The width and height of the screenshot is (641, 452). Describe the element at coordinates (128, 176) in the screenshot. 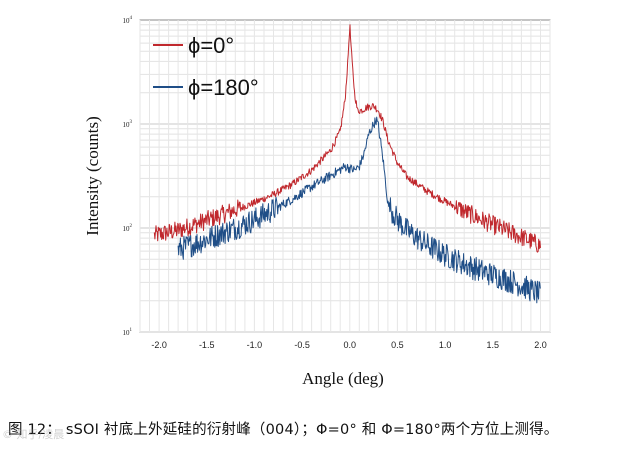

I see `y-ticks: 10¹ 10² 10³ 10⁴` at that location.